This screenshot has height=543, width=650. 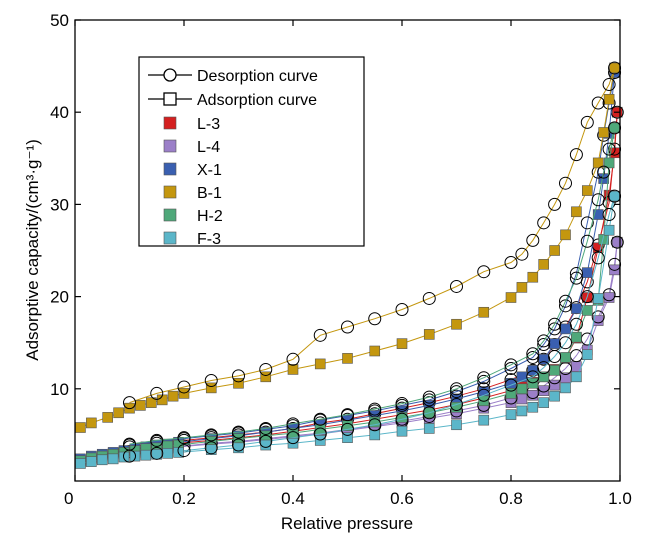 What do you see at coordinates (511, 498) in the screenshot?
I see `x-tick-label: 0.8` at bounding box center [511, 498].